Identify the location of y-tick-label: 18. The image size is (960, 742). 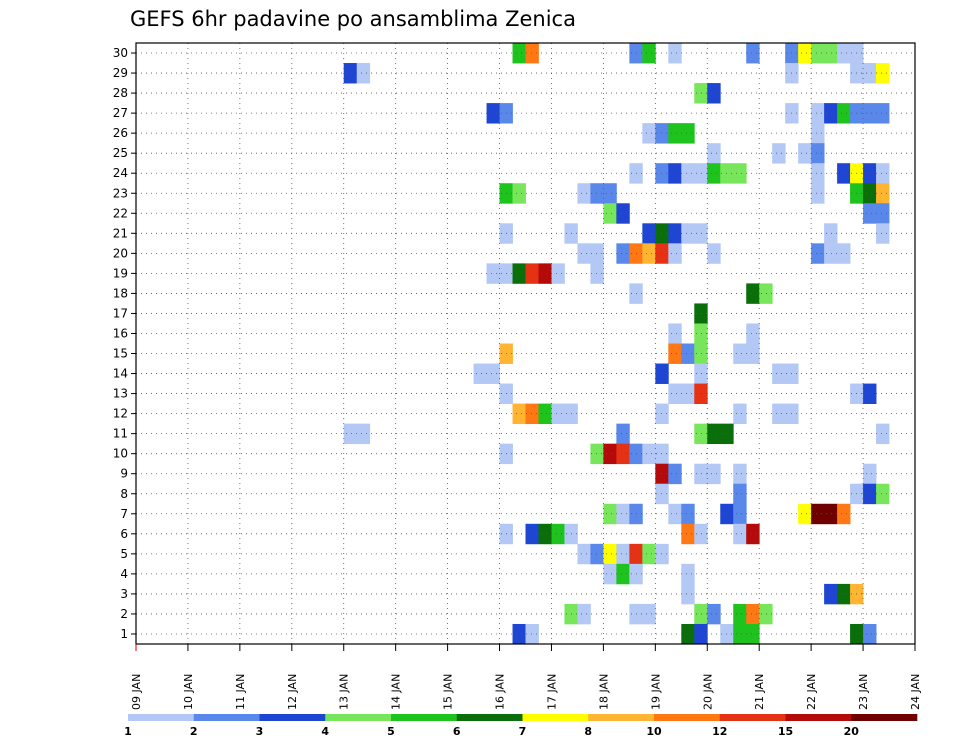
(120, 293).